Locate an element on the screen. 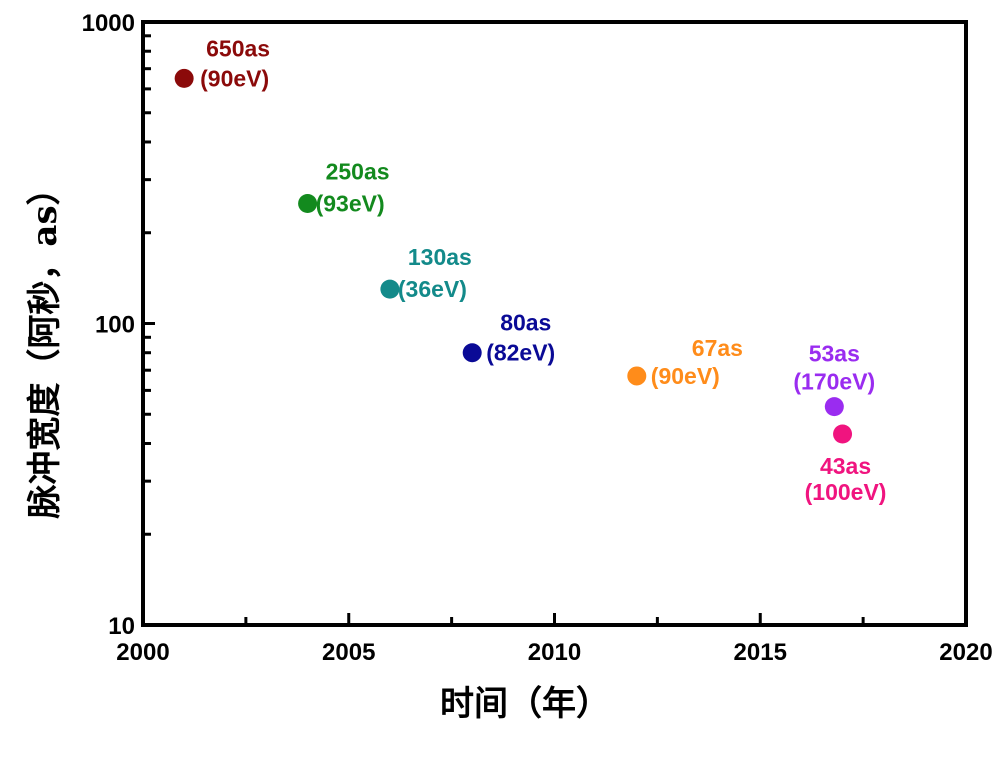  data-sublabel: (82eV) is located at coordinates (520, 353).